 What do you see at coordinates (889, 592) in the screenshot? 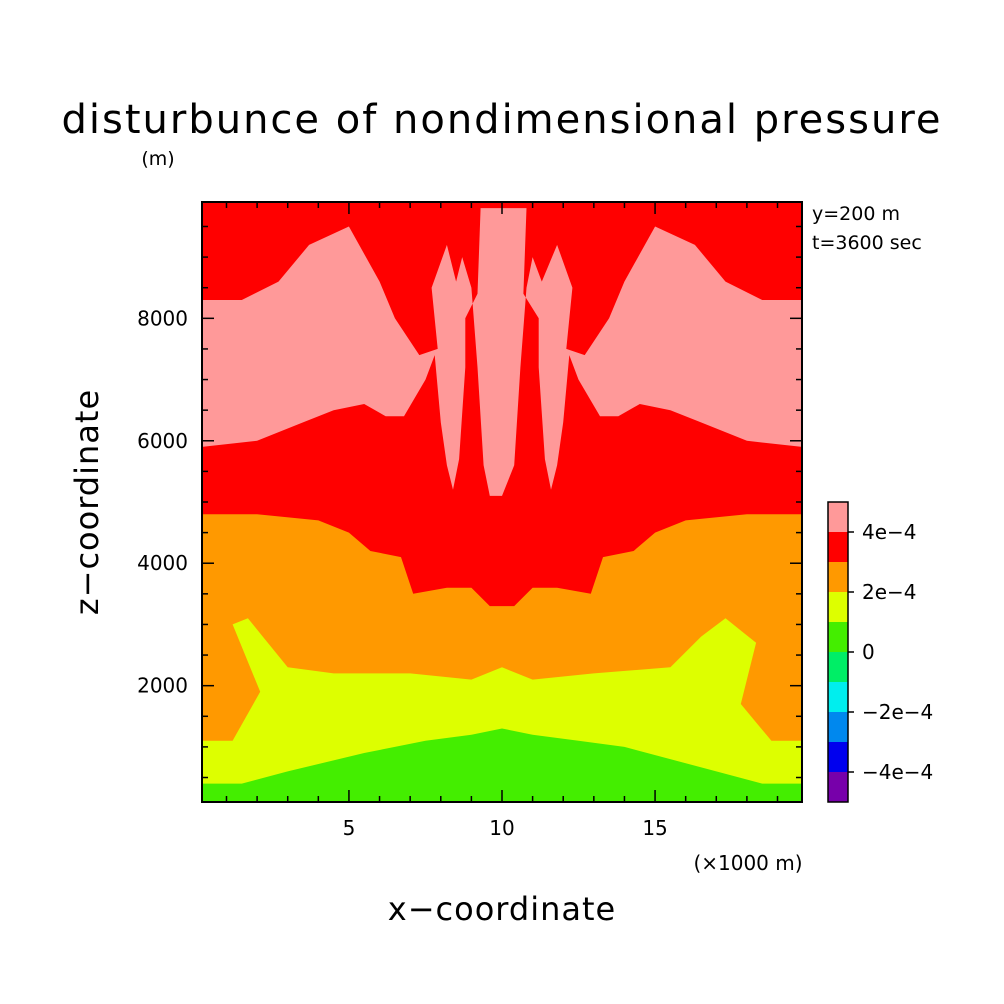
I see `colorbar-label: 2e−4` at bounding box center [889, 592].